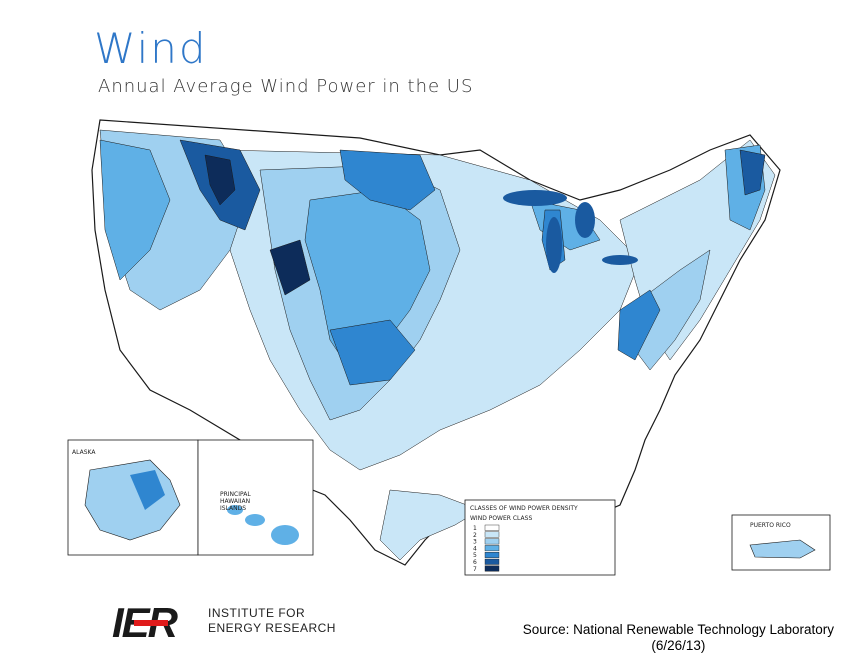 The width and height of the screenshot is (850, 667). I want to click on lake-erie, so click(620, 260).